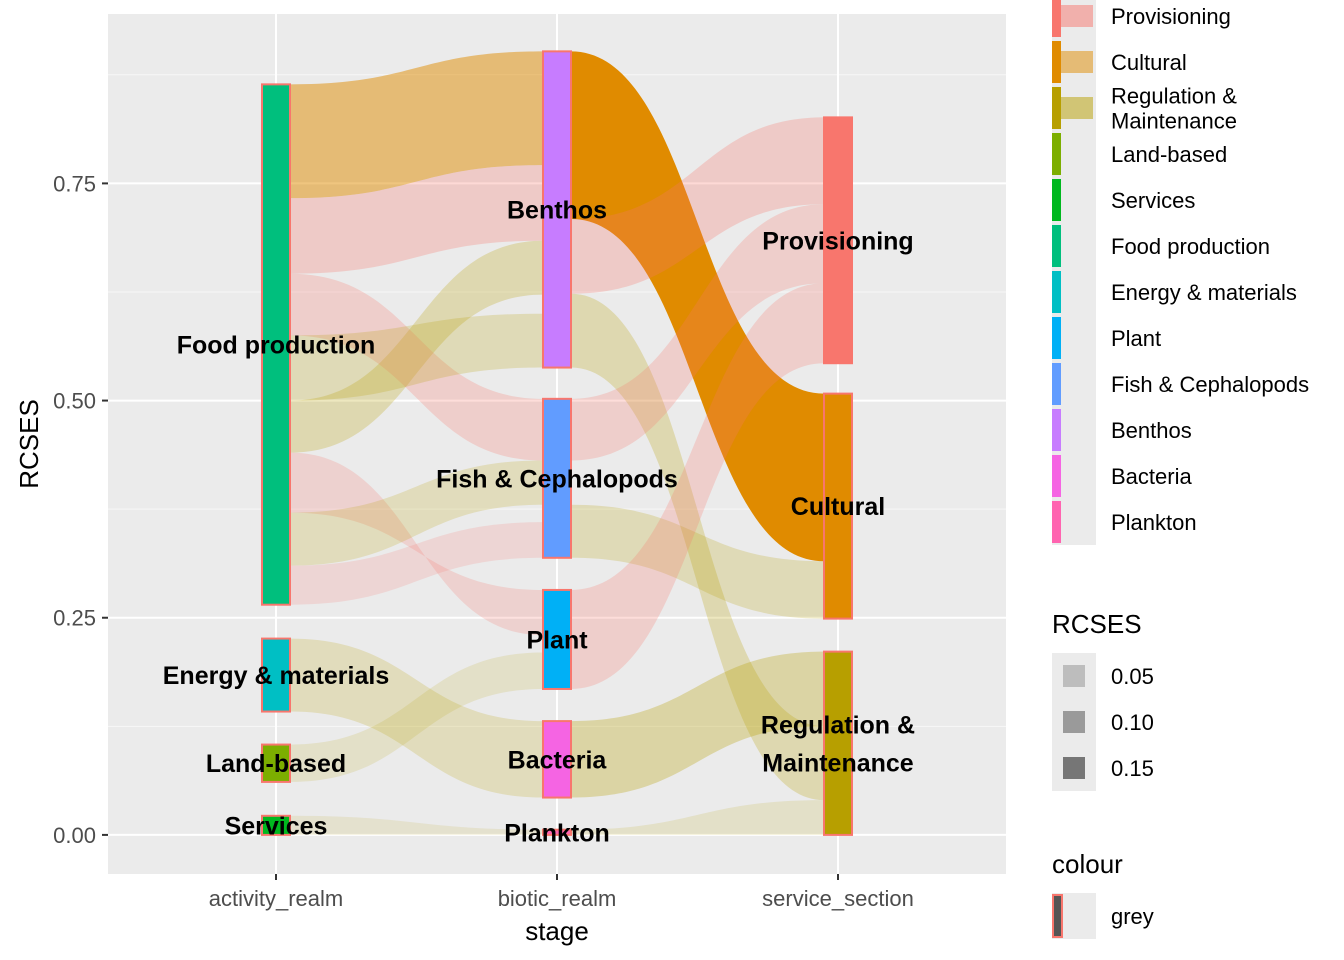 Image resolution: width=1344 pixels, height=960 pixels. What do you see at coordinates (74, 401) in the screenshot?
I see `y-tick-label: 0.50` at bounding box center [74, 401].